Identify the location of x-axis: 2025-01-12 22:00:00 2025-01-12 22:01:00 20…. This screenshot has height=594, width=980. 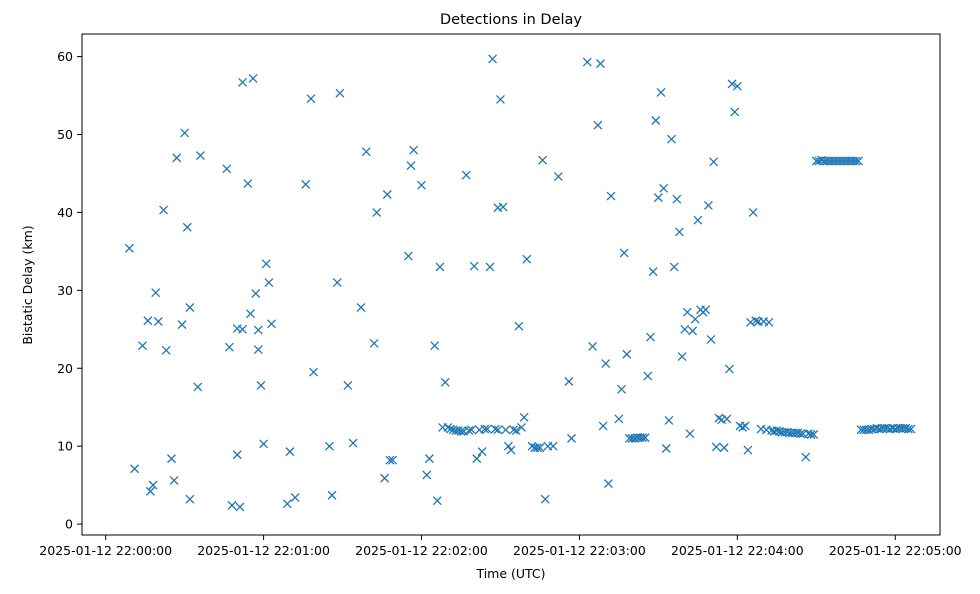
(500, 546).